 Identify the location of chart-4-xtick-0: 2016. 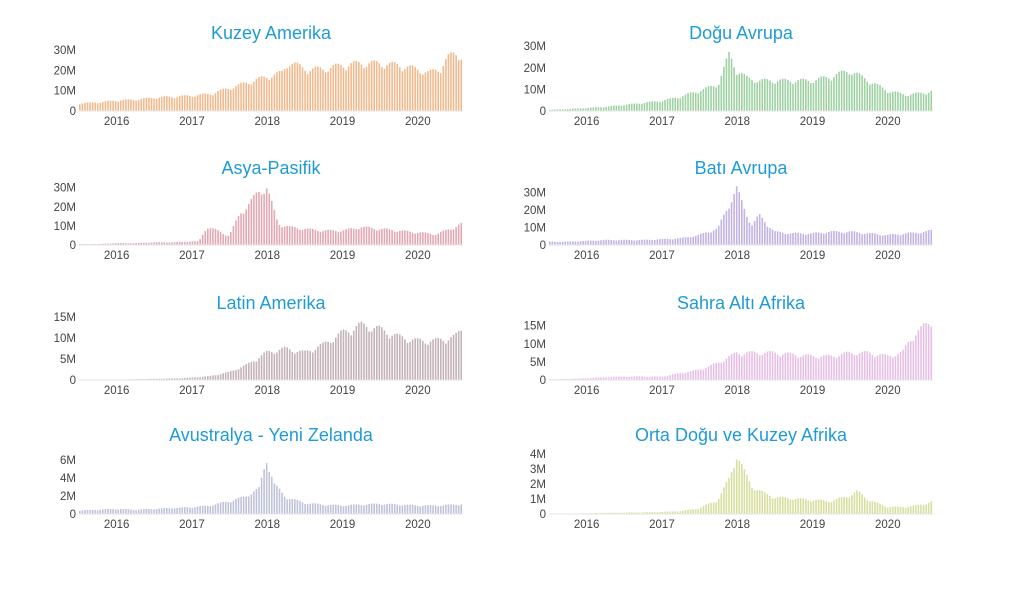
(117, 391).